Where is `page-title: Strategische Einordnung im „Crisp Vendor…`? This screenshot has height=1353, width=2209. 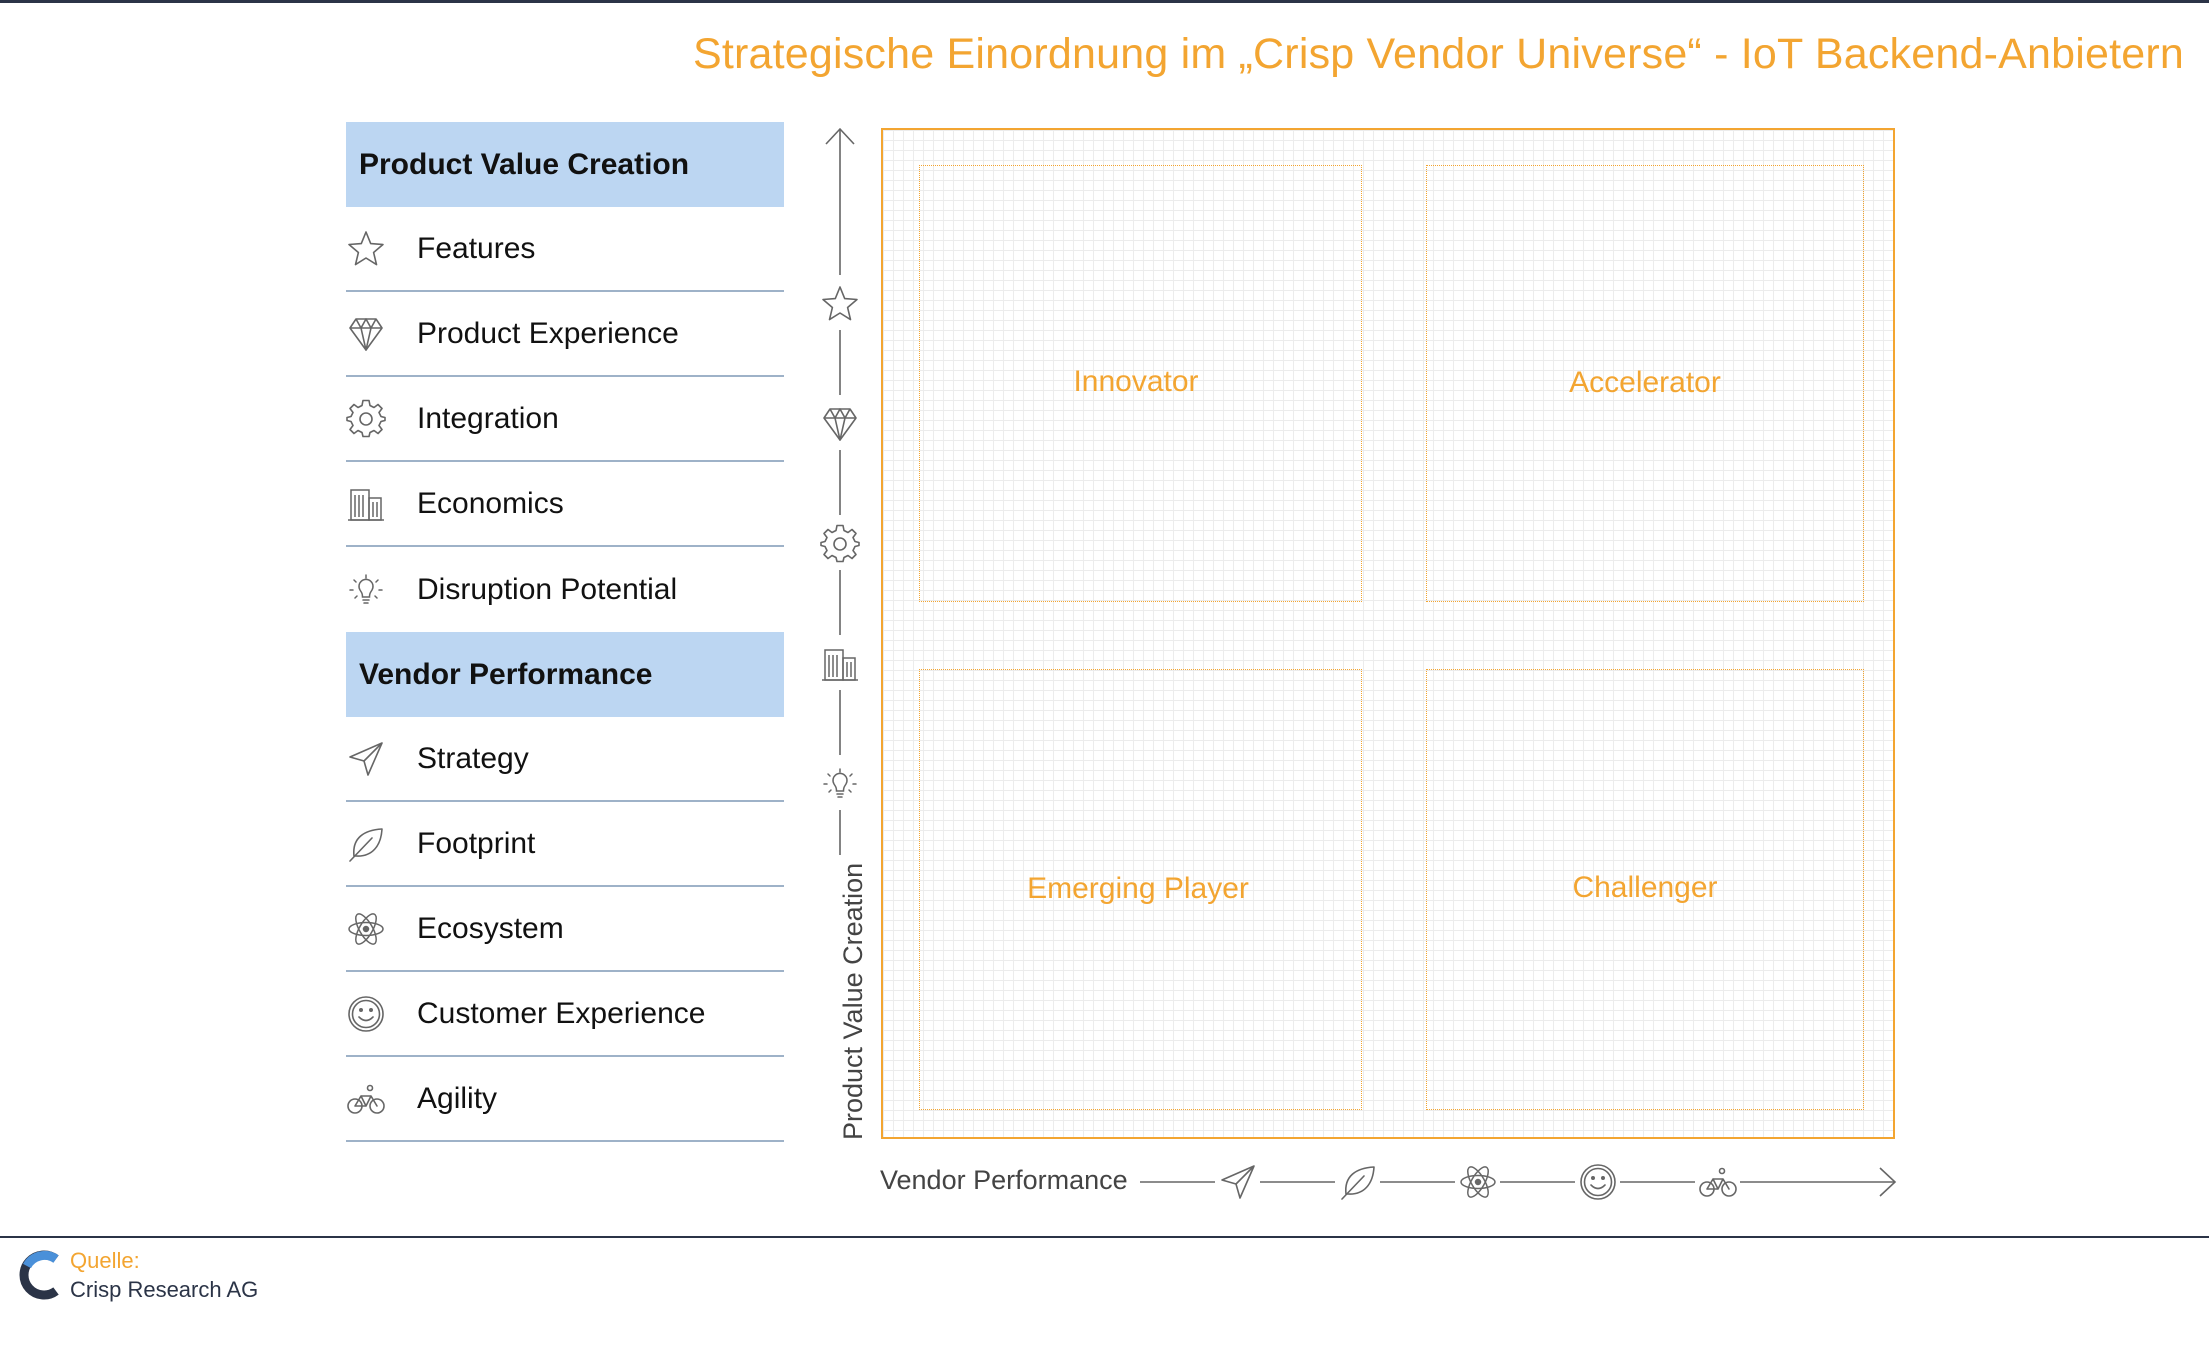
page-title: Strategische Einordnung im „Crisp Vendor… is located at coordinates (1438, 54).